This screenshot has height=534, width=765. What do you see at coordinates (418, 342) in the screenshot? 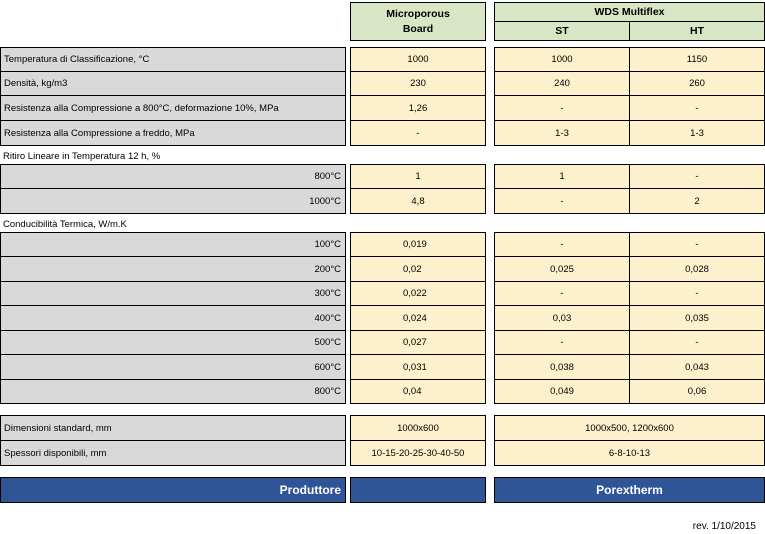
I see `value-micro: 0,027` at bounding box center [418, 342].